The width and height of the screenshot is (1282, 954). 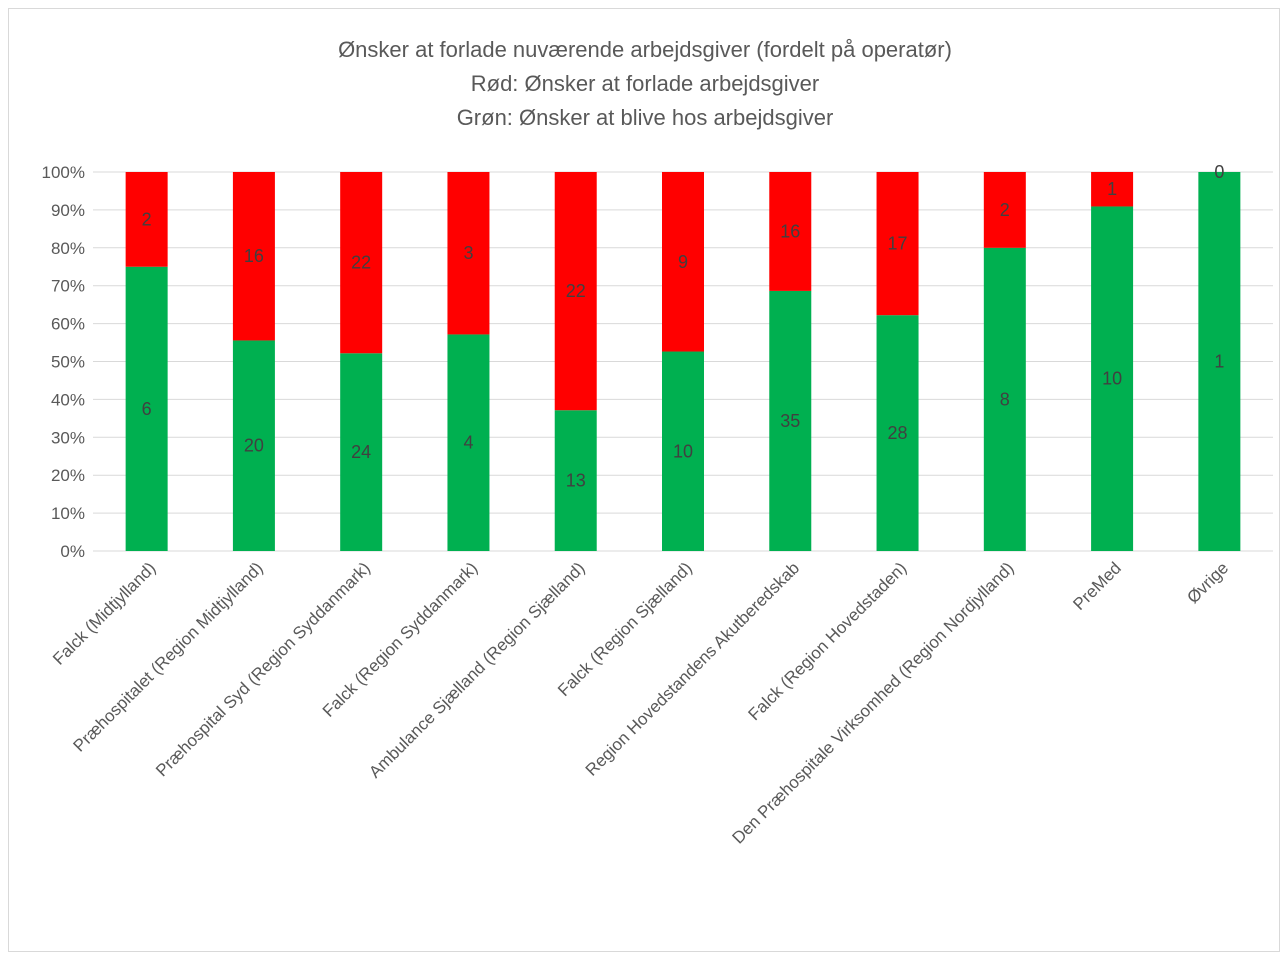 What do you see at coordinates (68, 513) in the screenshot?
I see `y-tick-label: 10%` at bounding box center [68, 513].